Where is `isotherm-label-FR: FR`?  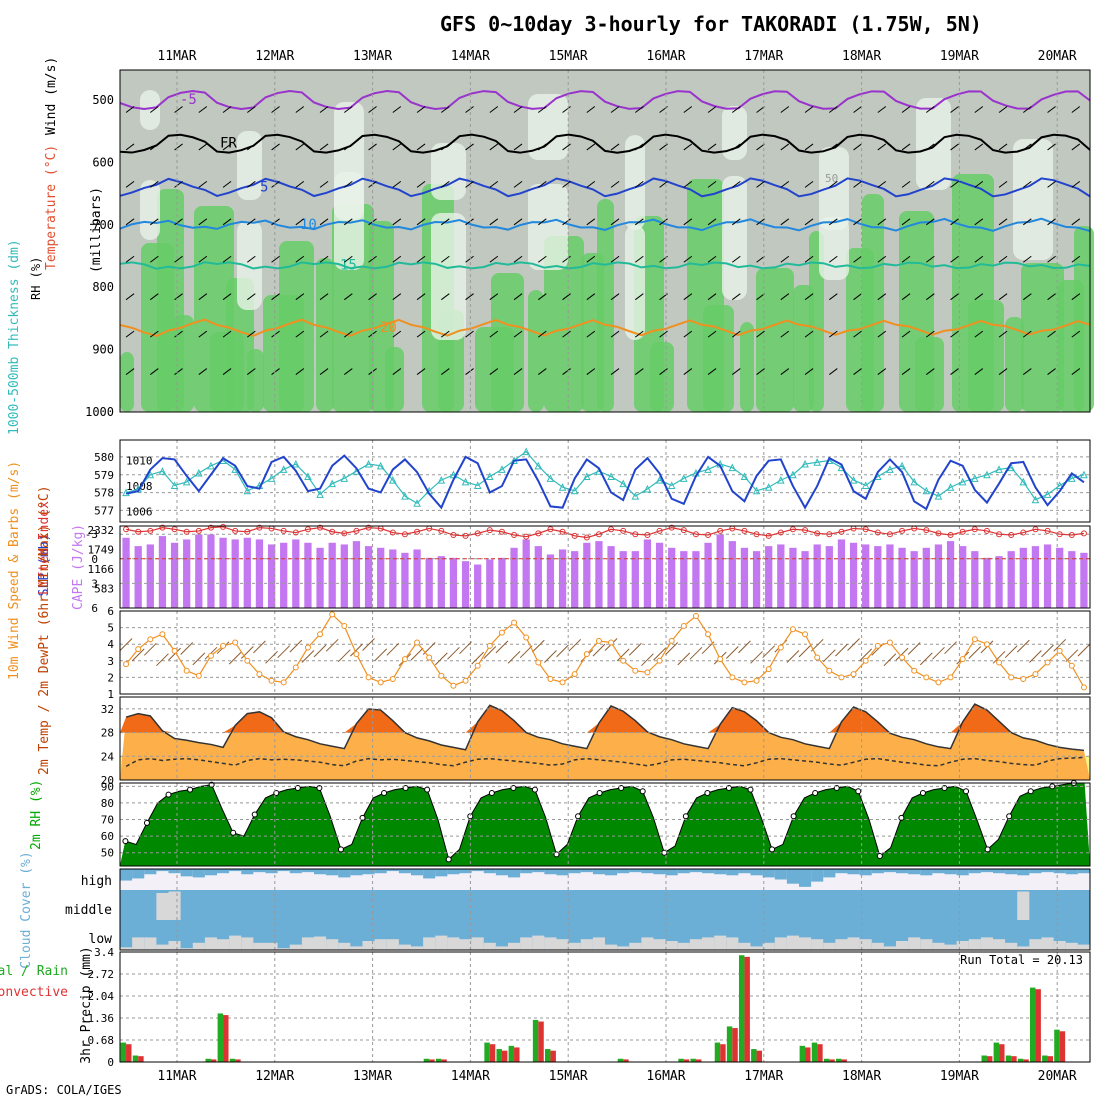
isotherm-label-FR: FR is located at coordinates (228, 144).